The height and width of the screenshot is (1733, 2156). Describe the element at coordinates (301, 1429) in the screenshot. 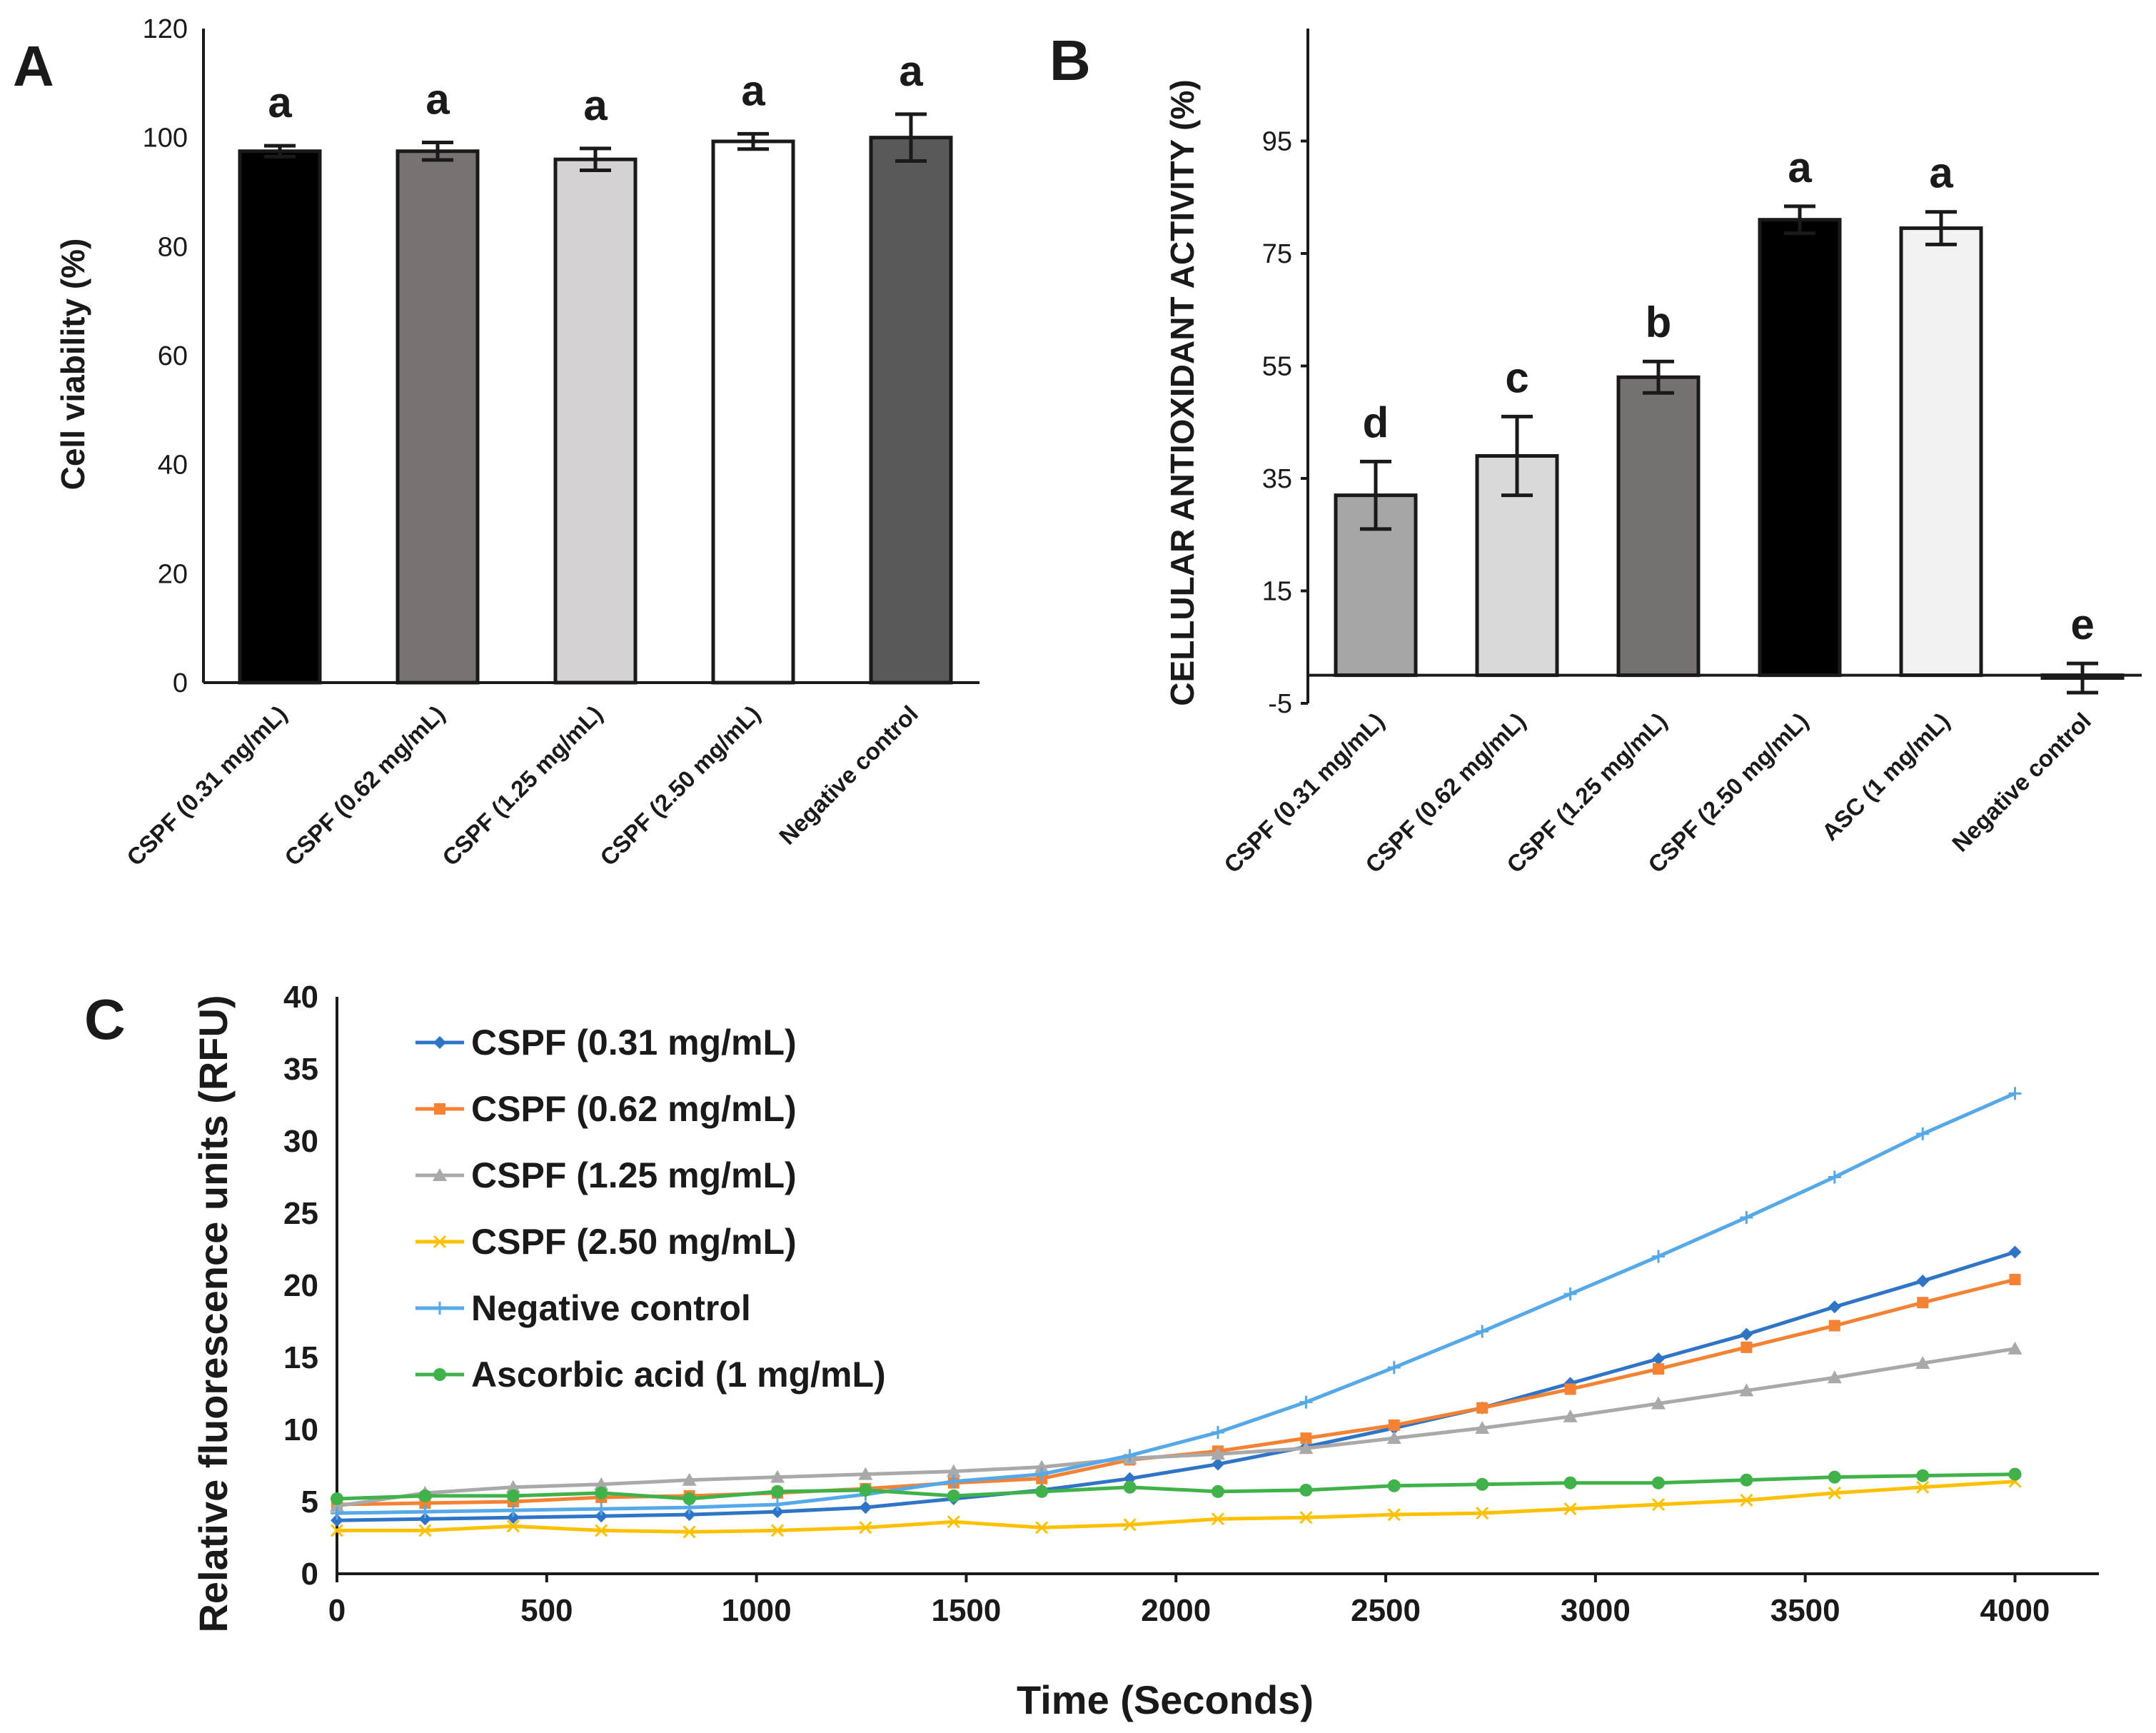

I see `panel-c-y-tick-label: 10` at that location.